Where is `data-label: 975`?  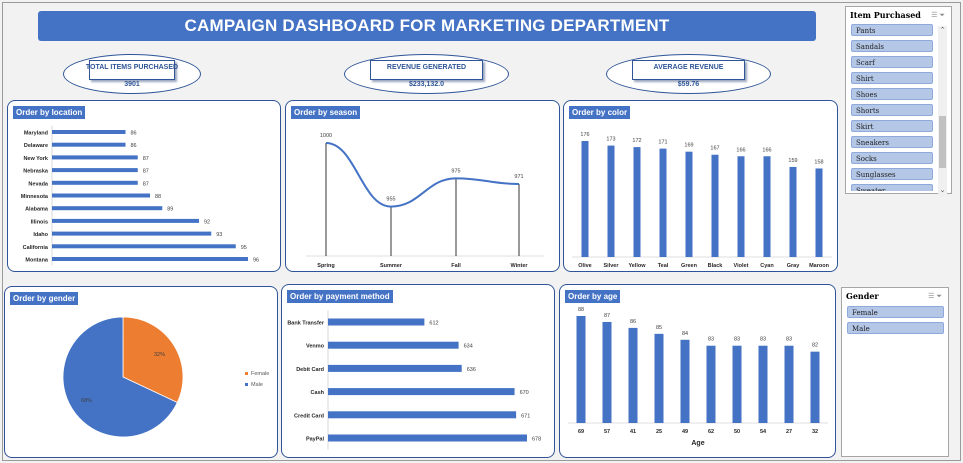 data-label: 975 is located at coordinates (455, 171).